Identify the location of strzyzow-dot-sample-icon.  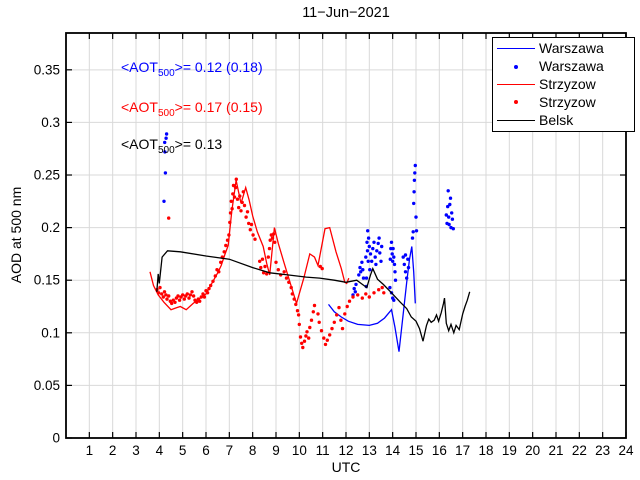
(516, 102).